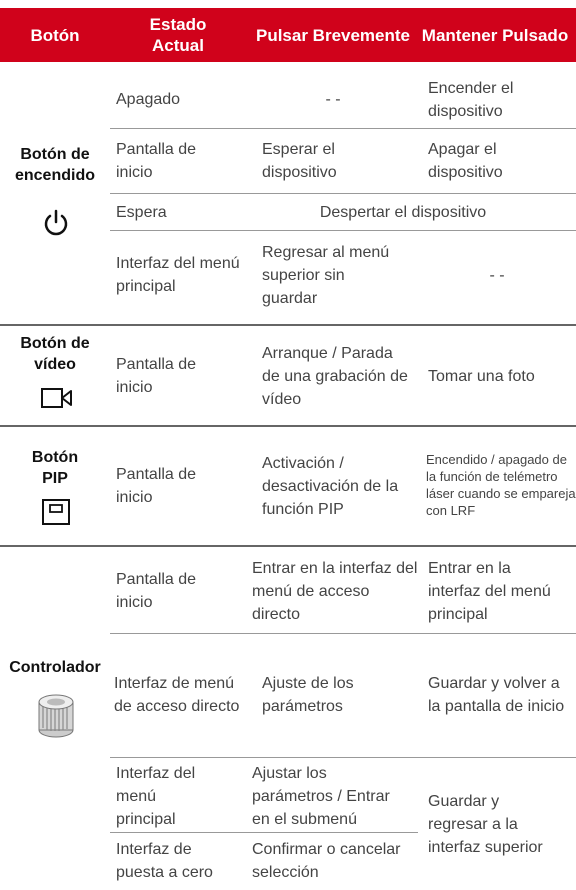 The height and width of the screenshot is (890, 576). Describe the element at coordinates (55, 35) in the screenshot. I see `header-cell: Botón` at that location.